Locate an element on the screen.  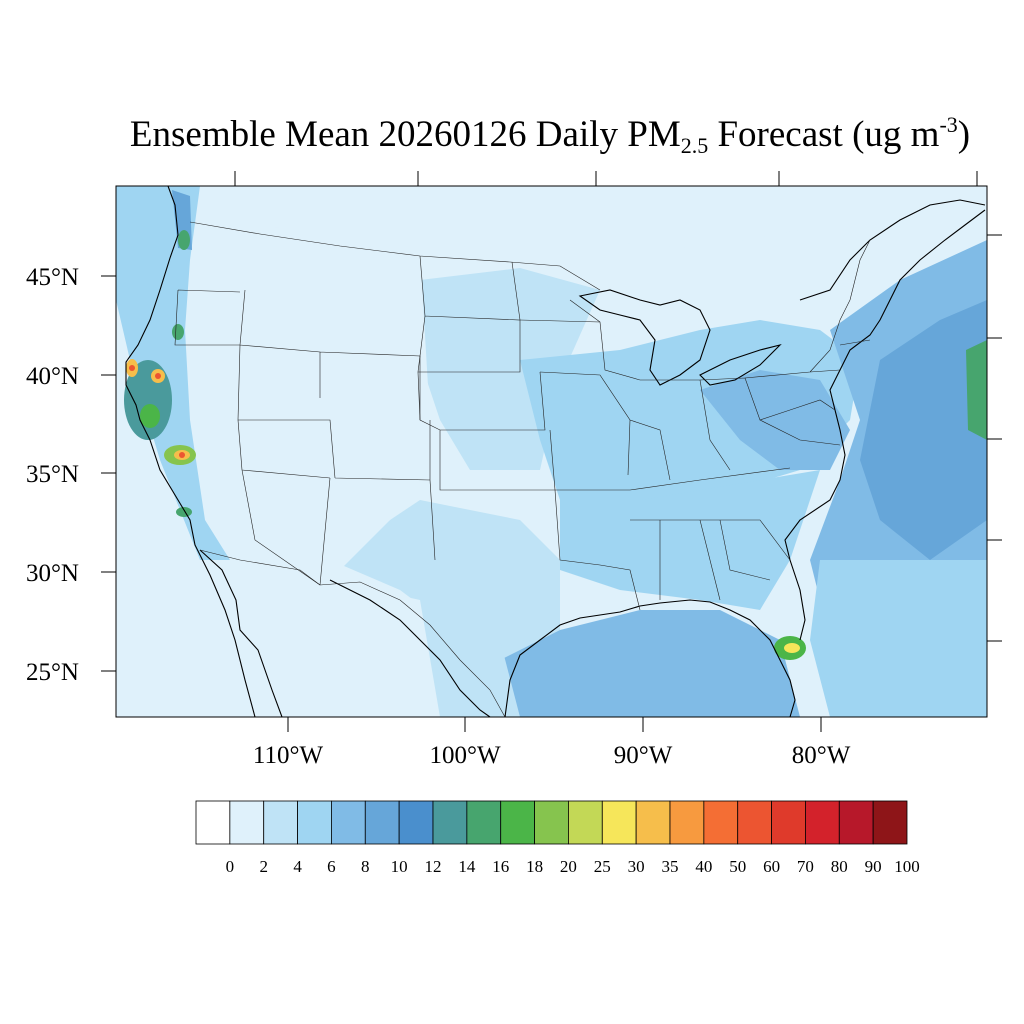
colorbar-label-12: 12 is located at coordinates (433, 866).